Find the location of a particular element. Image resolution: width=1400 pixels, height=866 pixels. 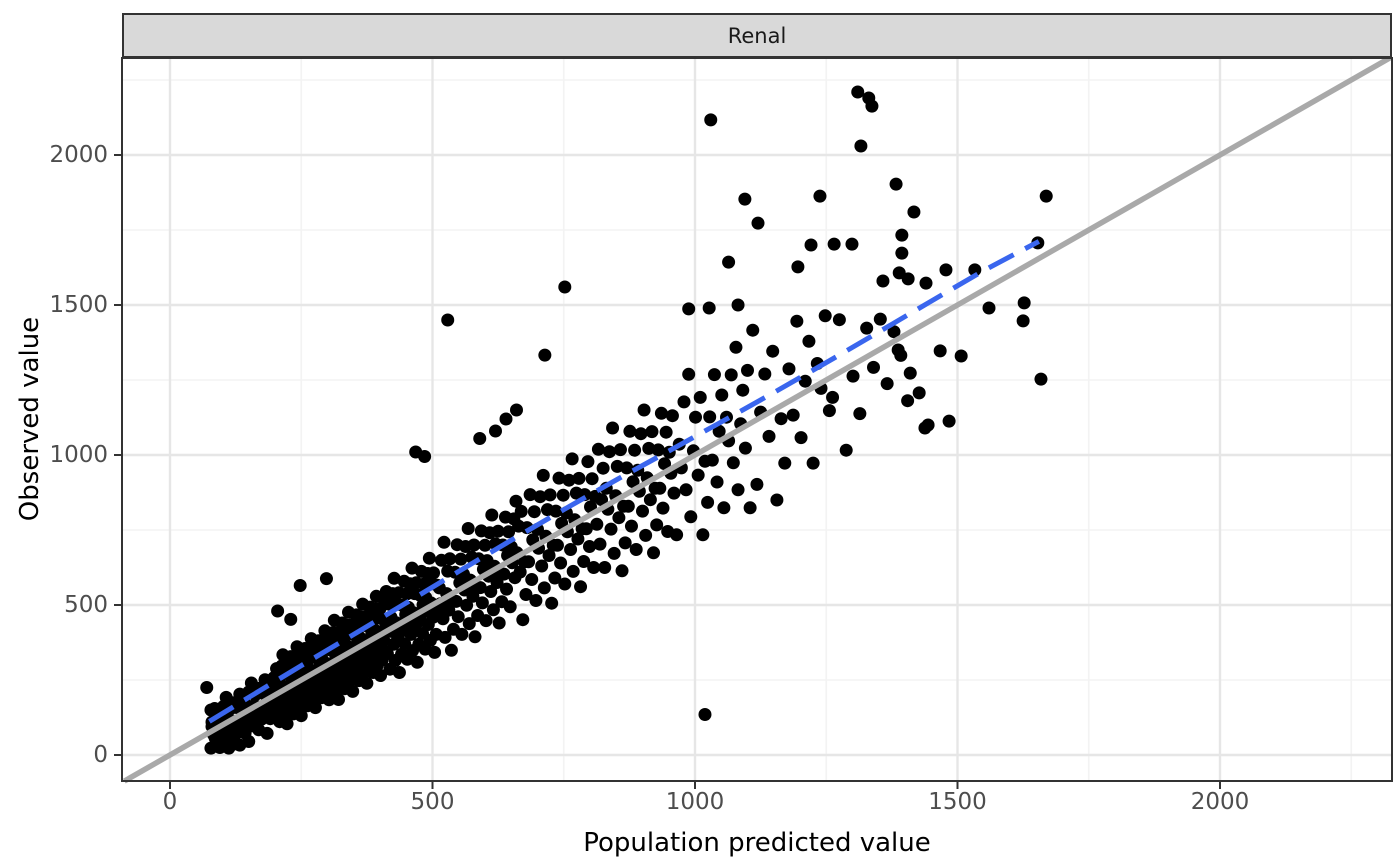

x-axis-title: Population predicted value is located at coordinates (757, 843).